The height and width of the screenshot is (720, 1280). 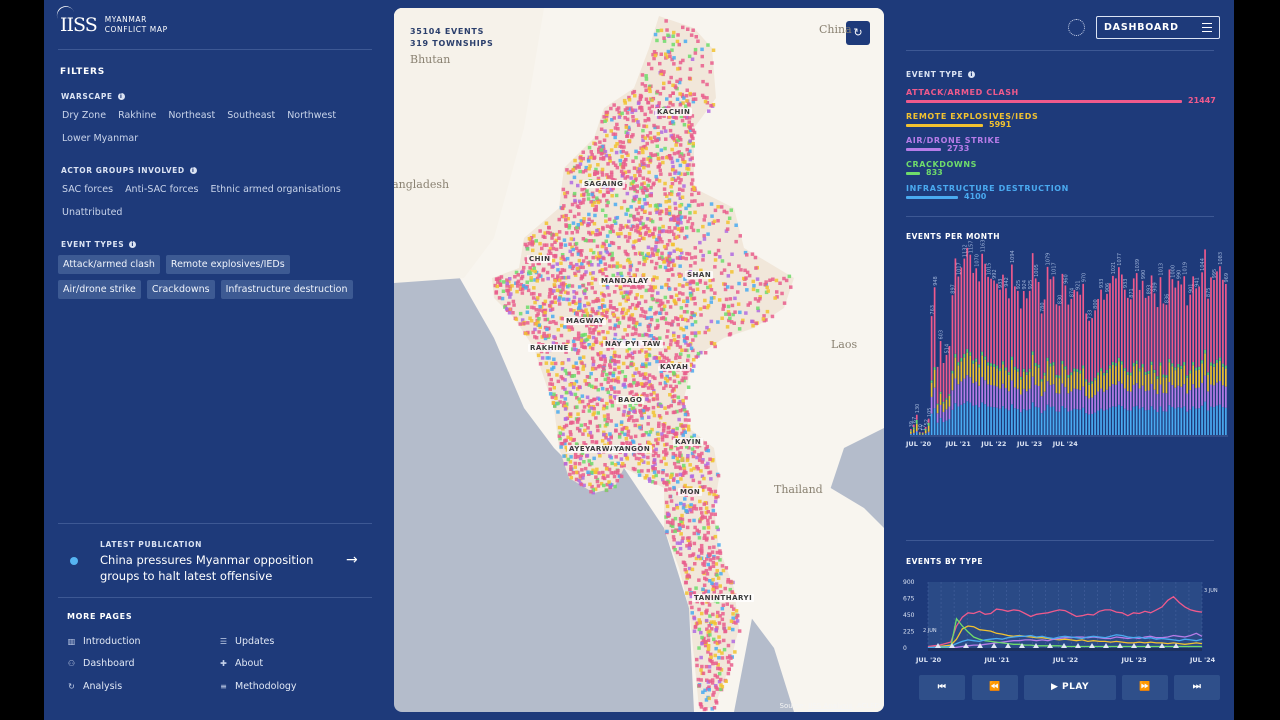 I want to click on warscape-option: Rakhine, so click(x=137, y=115).